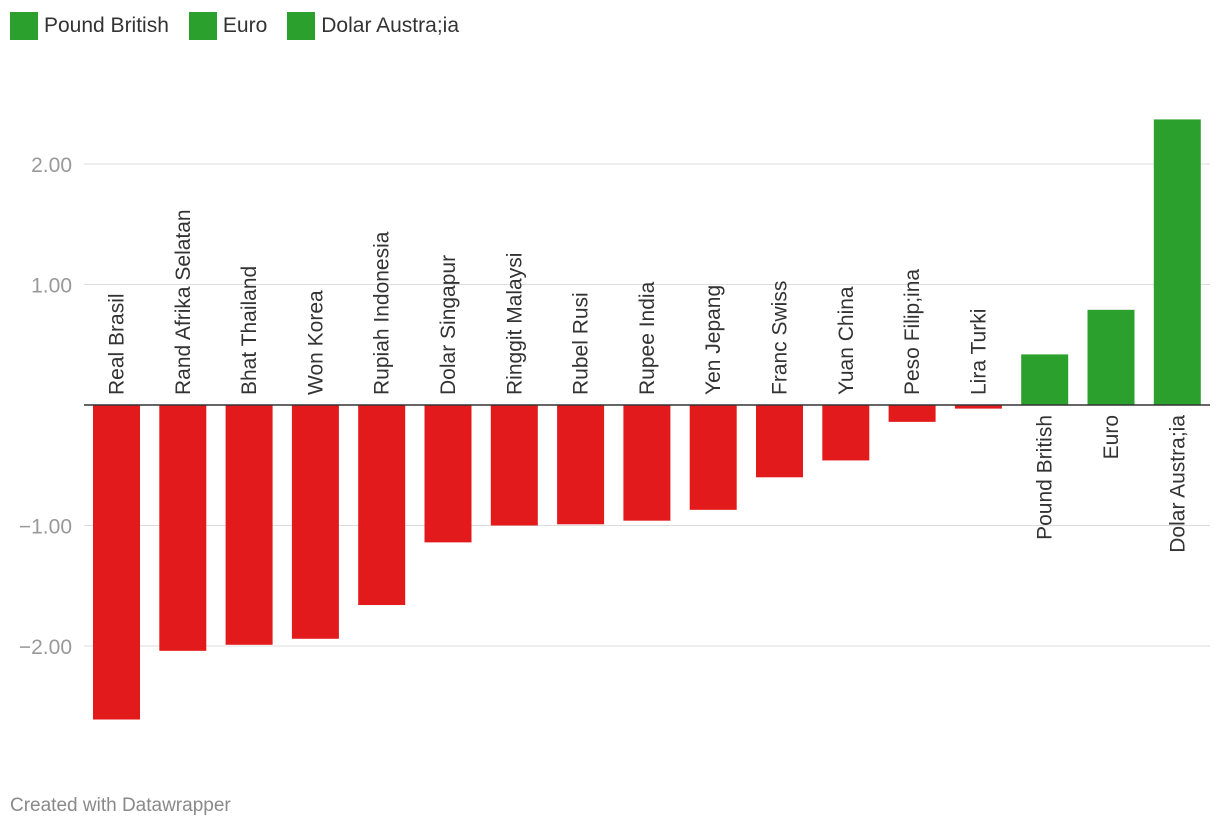 Image resolution: width=1220 pixels, height=832 pixels. Describe the element at coordinates (249, 330) in the screenshot. I see `category-label: Bhat Thailand` at that location.